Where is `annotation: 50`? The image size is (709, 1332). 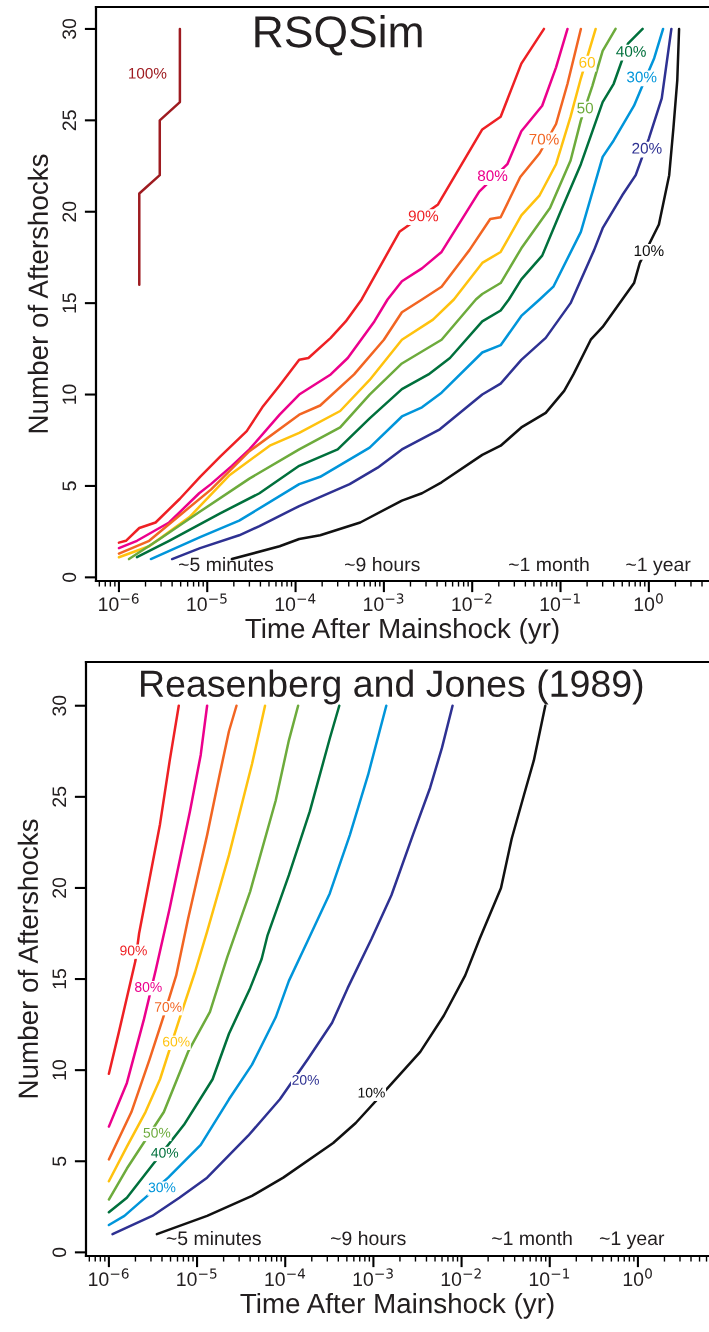 annotation: 50 is located at coordinates (585, 108).